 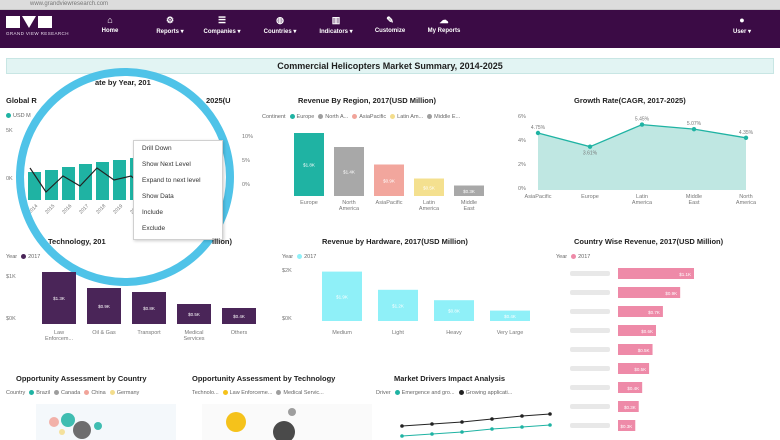 I want to click on x-tick: Latin, so click(x=429, y=203).